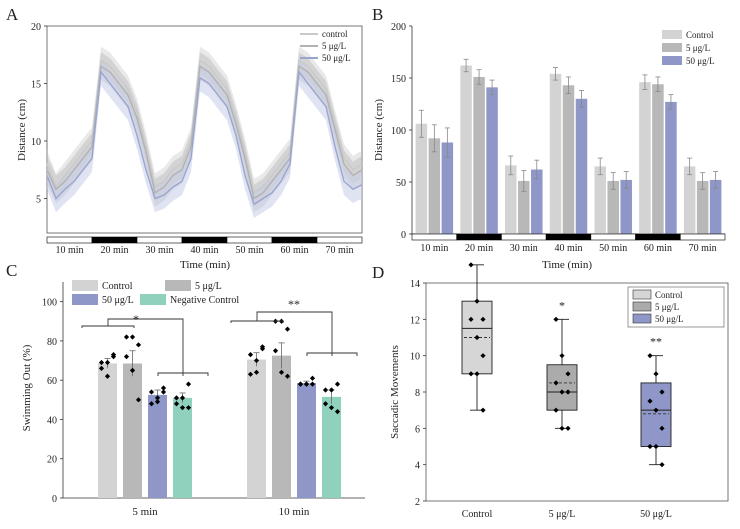 The image size is (740, 529). I want to click on panel-d-xtick-label: 50 μg/L, so click(656, 514).